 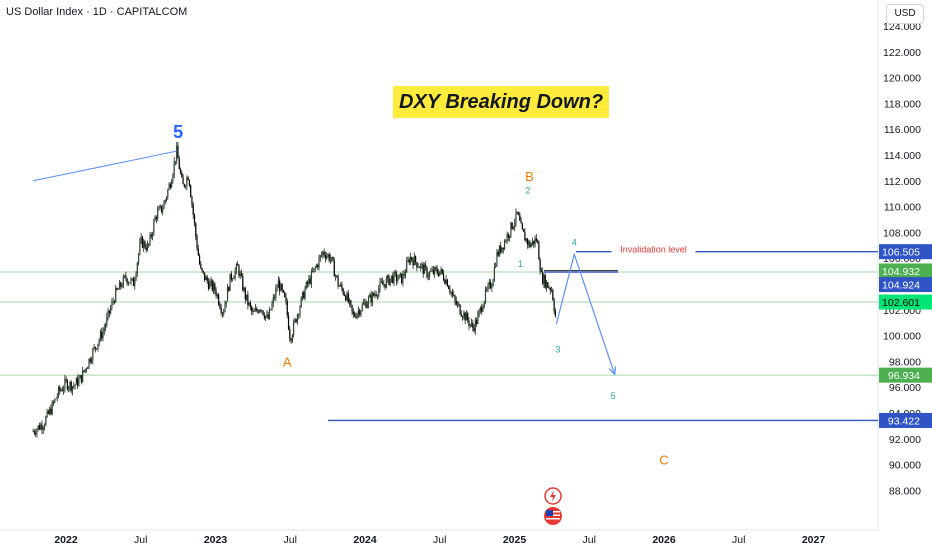 I want to click on us-flag-event-icon, so click(x=553, y=516).